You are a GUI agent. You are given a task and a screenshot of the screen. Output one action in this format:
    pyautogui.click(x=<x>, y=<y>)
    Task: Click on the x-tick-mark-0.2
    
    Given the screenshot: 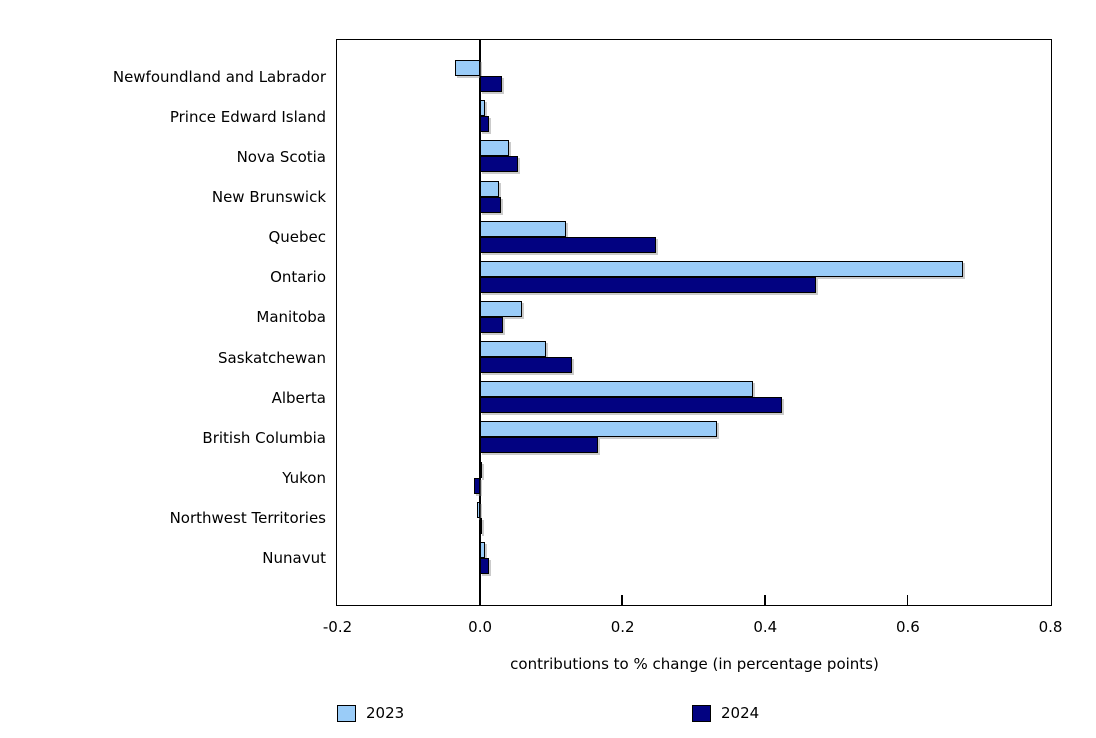 What is the action you would take?
    pyautogui.click(x=622, y=600)
    